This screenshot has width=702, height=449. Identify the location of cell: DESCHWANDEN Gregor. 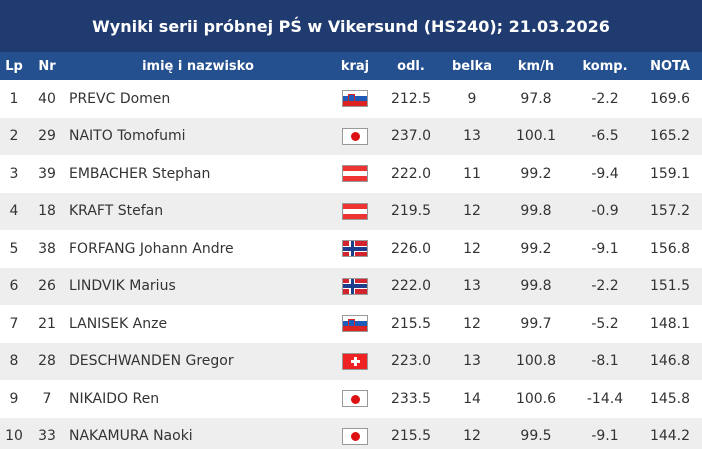
(151, 361).